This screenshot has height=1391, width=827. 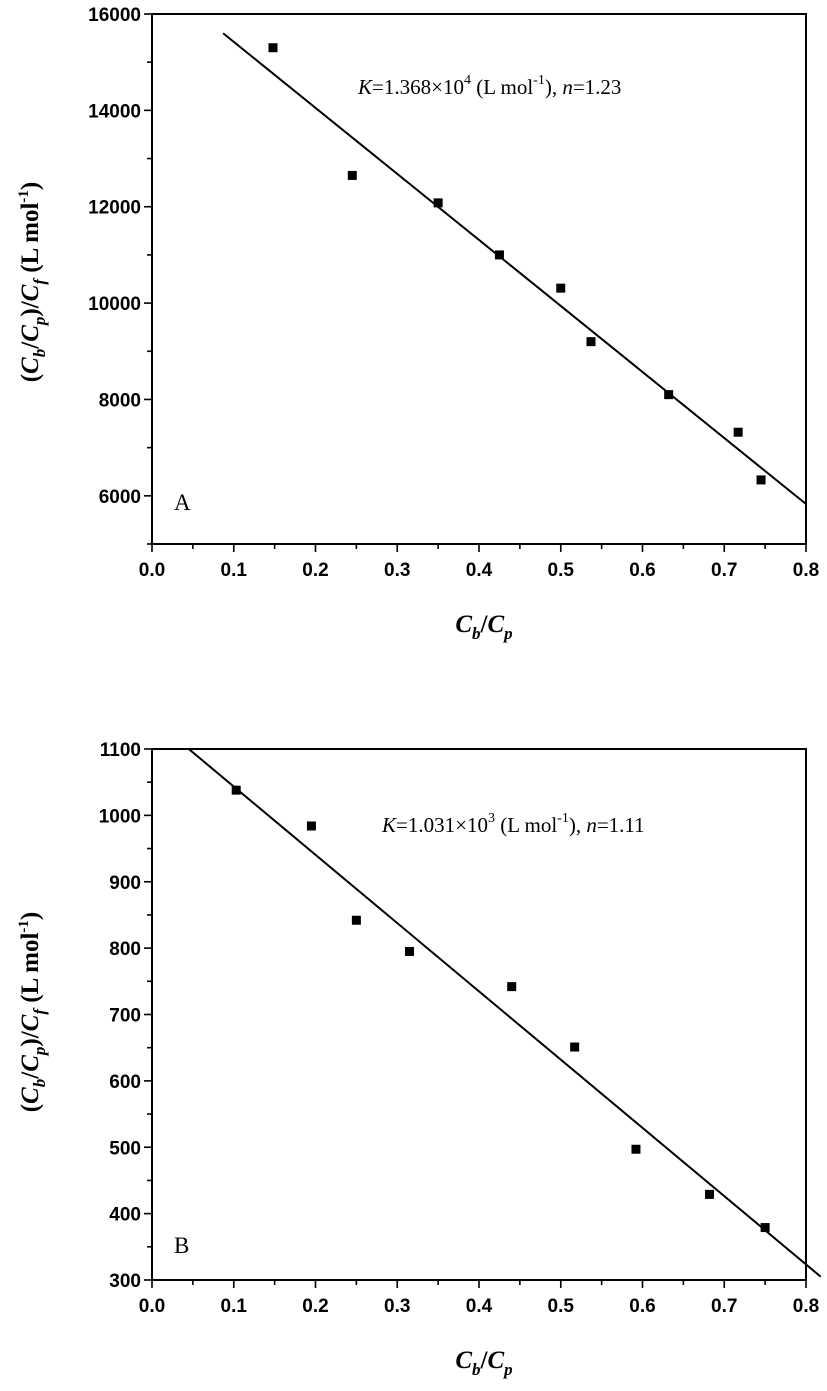 I want to click on panel-label: B, so click(x=181, y=1245).